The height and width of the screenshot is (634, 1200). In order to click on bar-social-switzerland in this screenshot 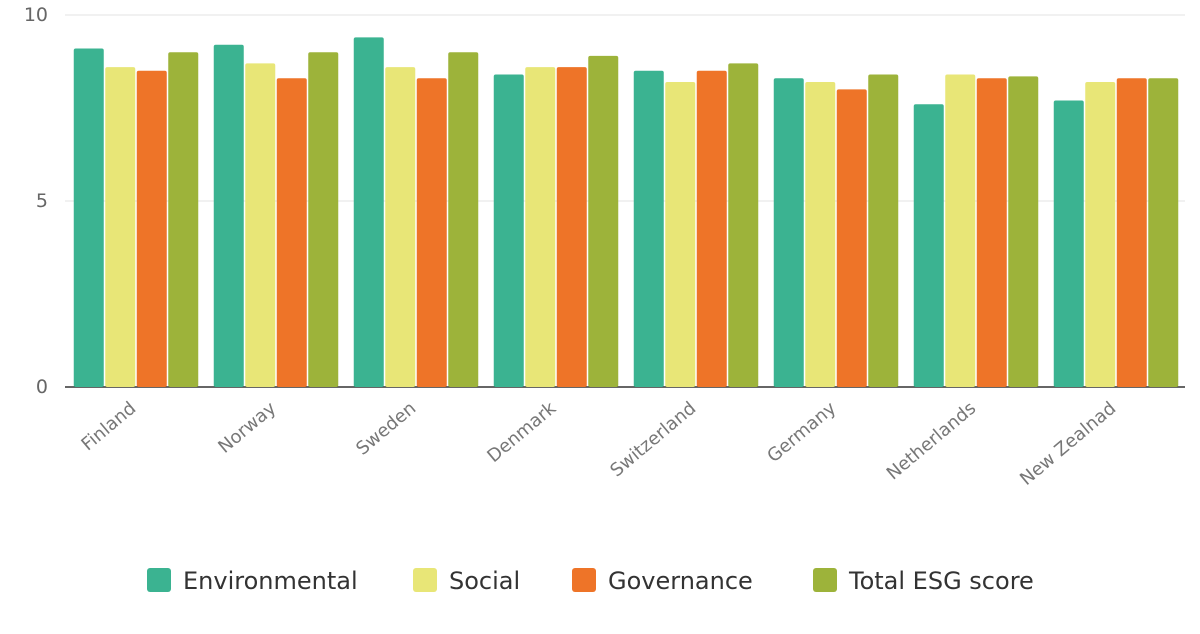, I will do `click(680, 234)`.